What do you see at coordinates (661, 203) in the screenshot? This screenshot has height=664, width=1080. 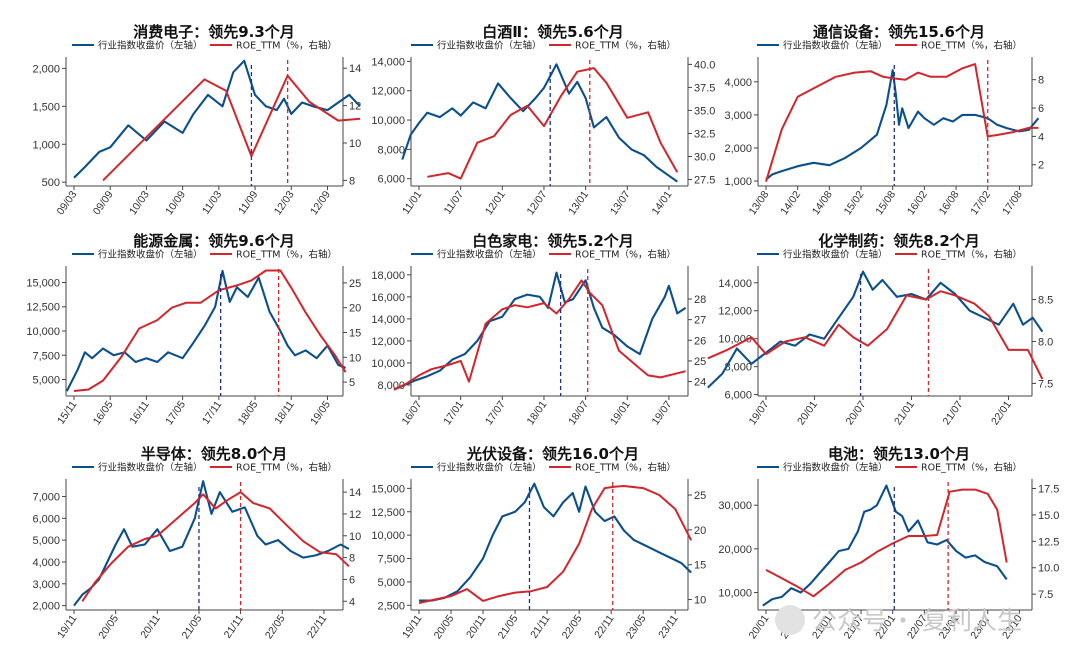 I see `x-tick-label: 14/01` at bounding box center [661, 203].